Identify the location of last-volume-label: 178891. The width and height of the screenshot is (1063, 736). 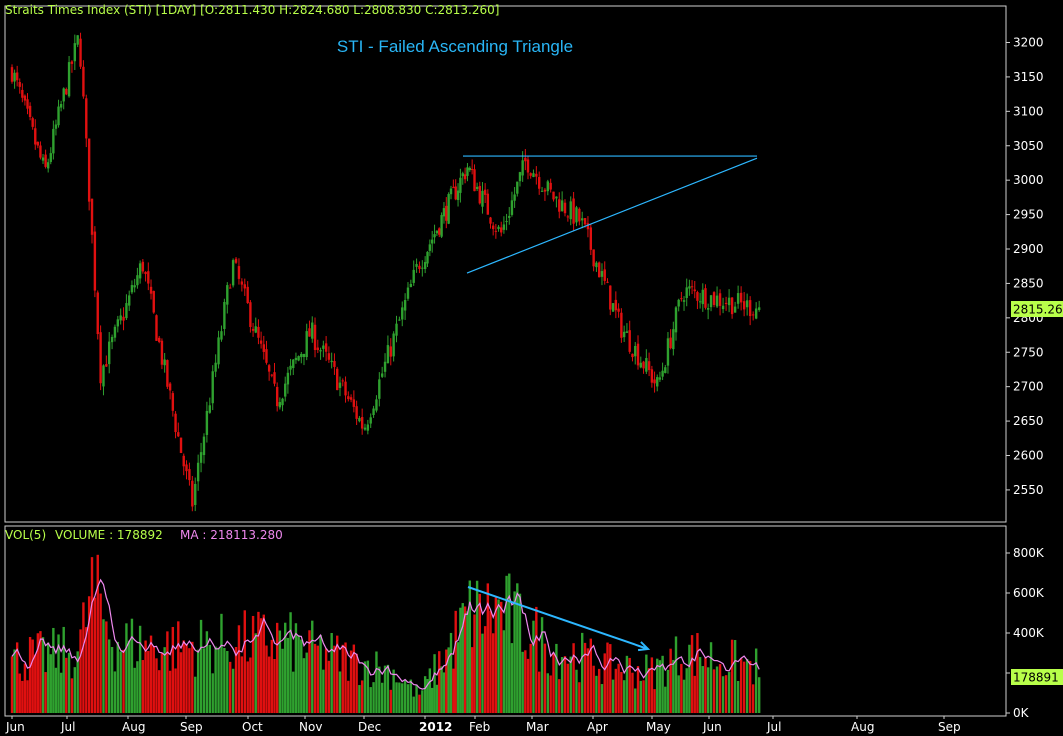
(1036, 678).